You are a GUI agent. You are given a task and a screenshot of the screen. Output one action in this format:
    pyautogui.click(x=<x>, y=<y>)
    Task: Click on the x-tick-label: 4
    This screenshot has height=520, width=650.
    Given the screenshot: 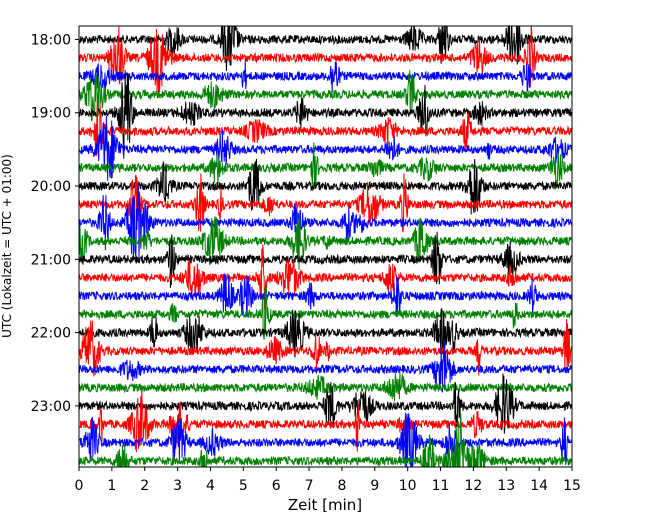 What is the action you would take?
    pyautogui.click(x=210, y=486)
    